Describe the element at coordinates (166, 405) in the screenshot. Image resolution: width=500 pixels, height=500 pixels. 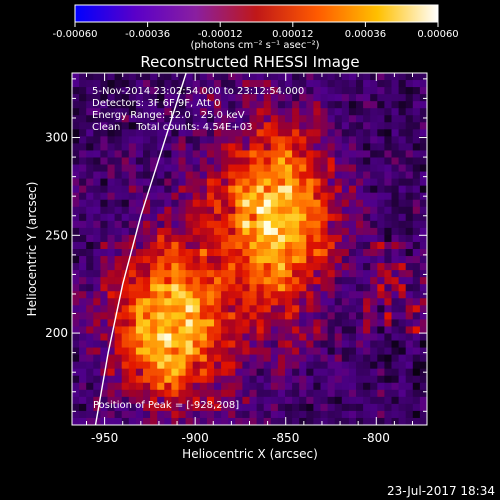
I see `peak-position-label: Position of Peak = [-928,208]` at that location.